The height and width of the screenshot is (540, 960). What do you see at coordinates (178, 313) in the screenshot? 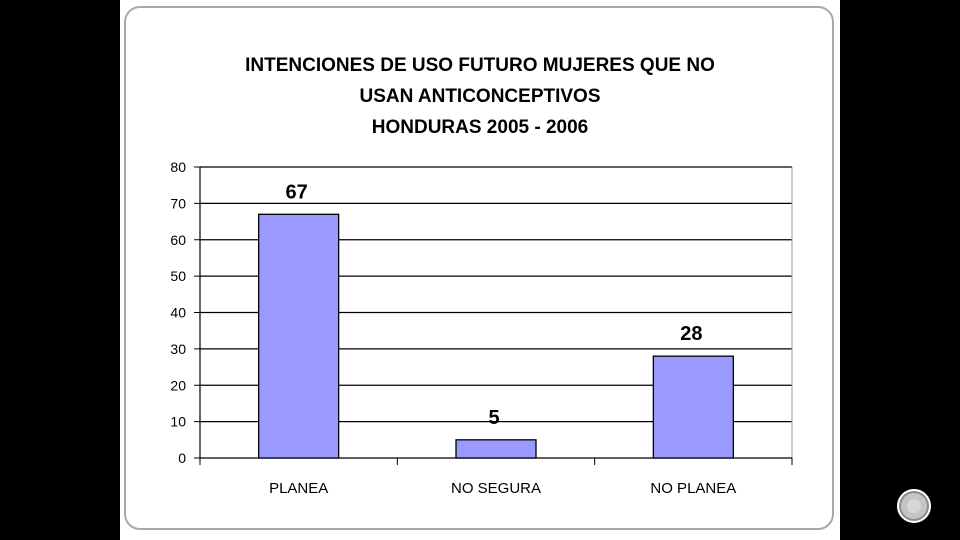
I see `y-tick-label: 40` at bounding box center [178, 313].